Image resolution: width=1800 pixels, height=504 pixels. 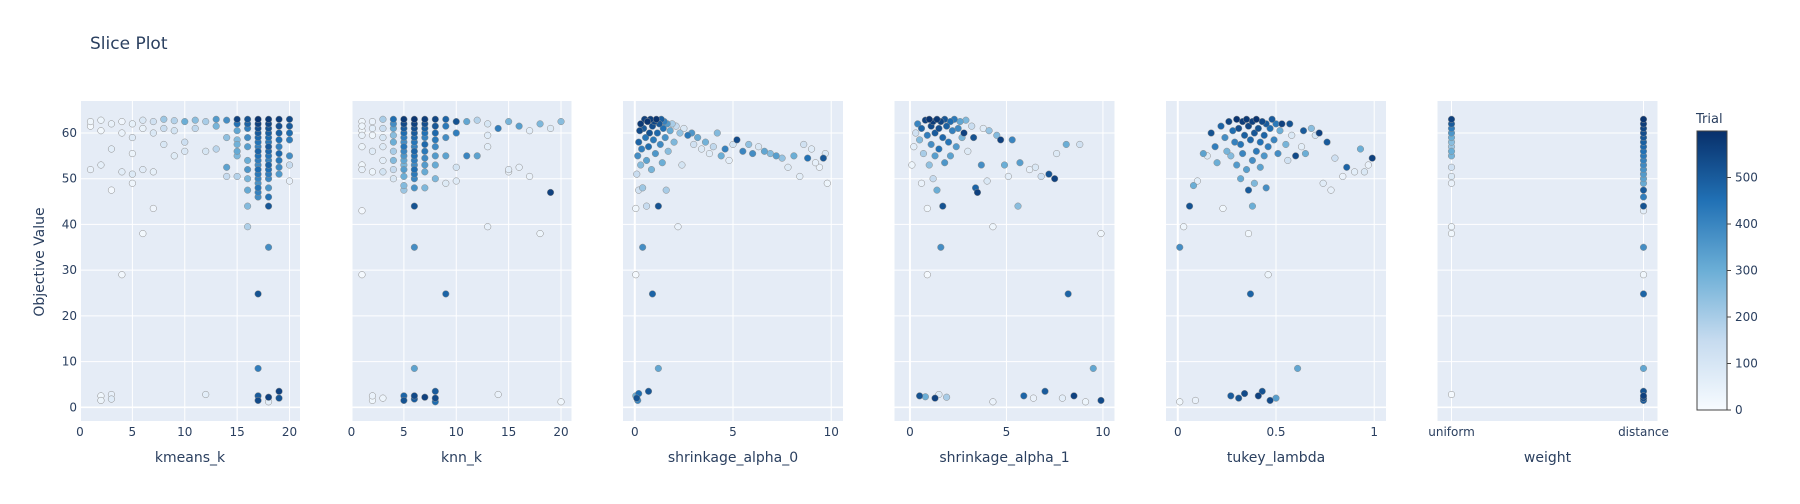 I want to click on x-tick-label: 1, so click(x=1374, y=432).